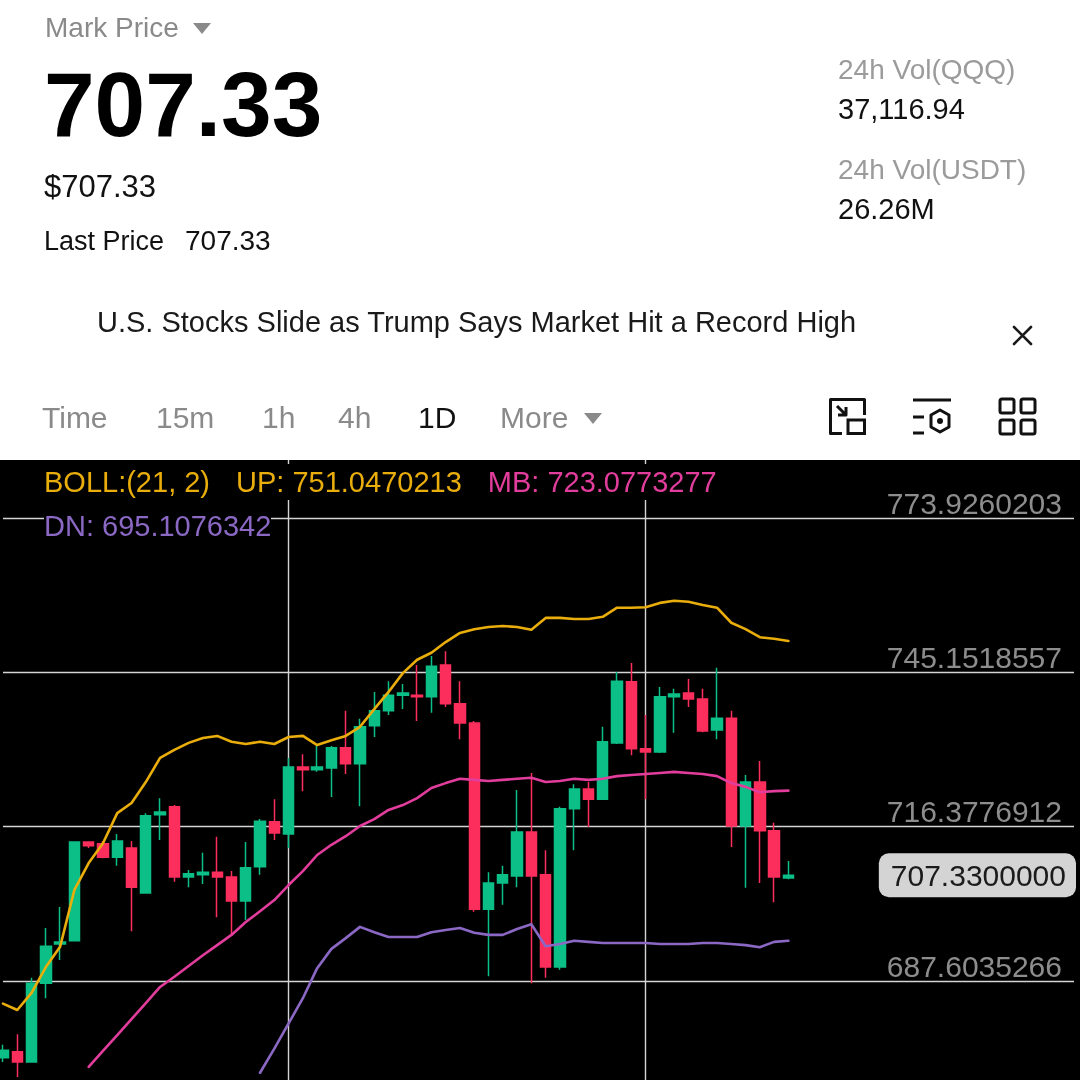 The width and height of the screenshot is (1080, 1080). I want to click on text: UP: 751.0470213, so click(349, 482).